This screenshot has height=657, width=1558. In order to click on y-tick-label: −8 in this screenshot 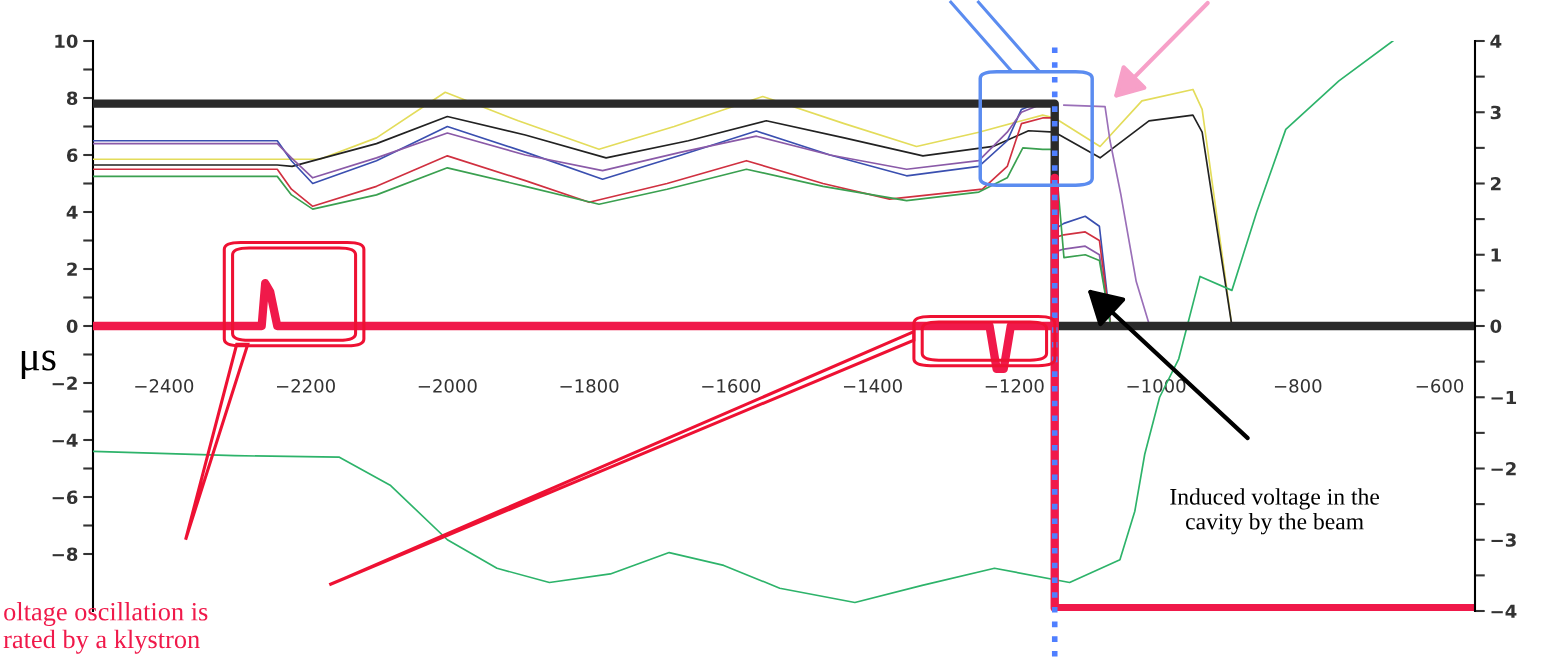, I will do `click(65, 554)`.